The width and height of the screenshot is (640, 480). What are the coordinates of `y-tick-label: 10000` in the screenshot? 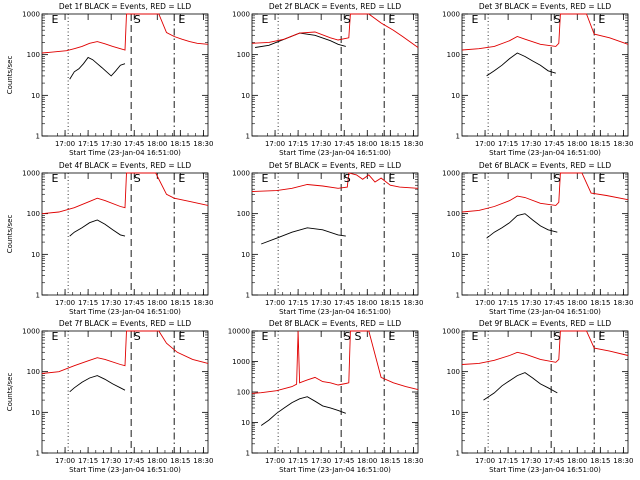 It's located at (239, 332).